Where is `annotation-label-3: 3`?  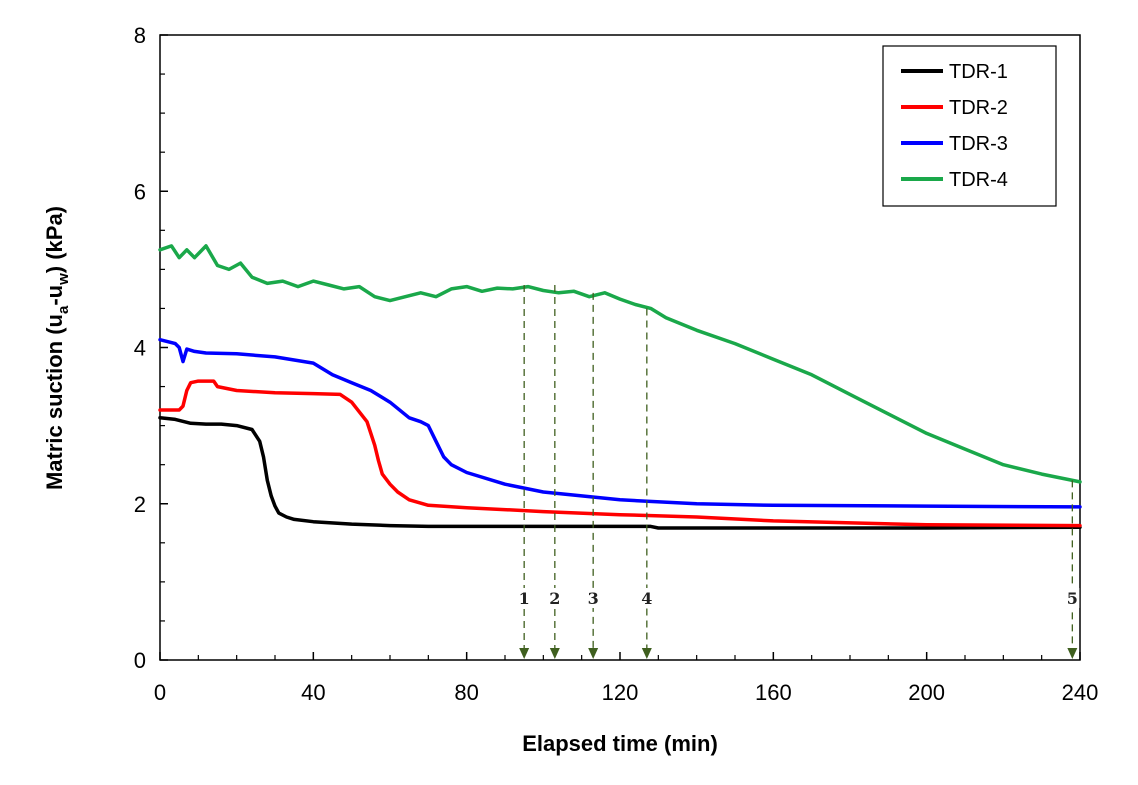
annotation-label-3: 3 is located at coordinates (593, 598).